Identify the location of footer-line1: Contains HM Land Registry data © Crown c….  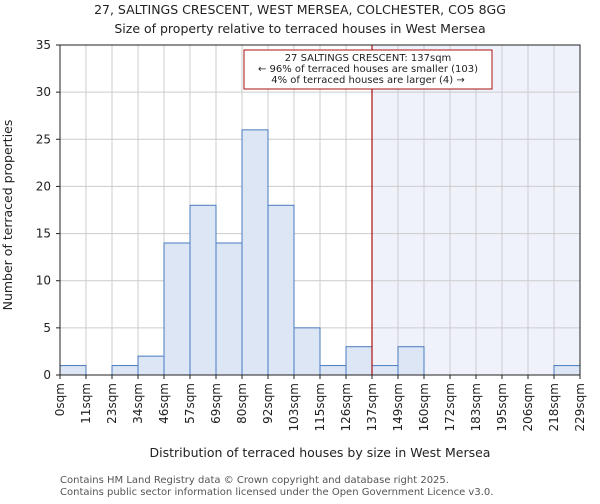
(254, 480).